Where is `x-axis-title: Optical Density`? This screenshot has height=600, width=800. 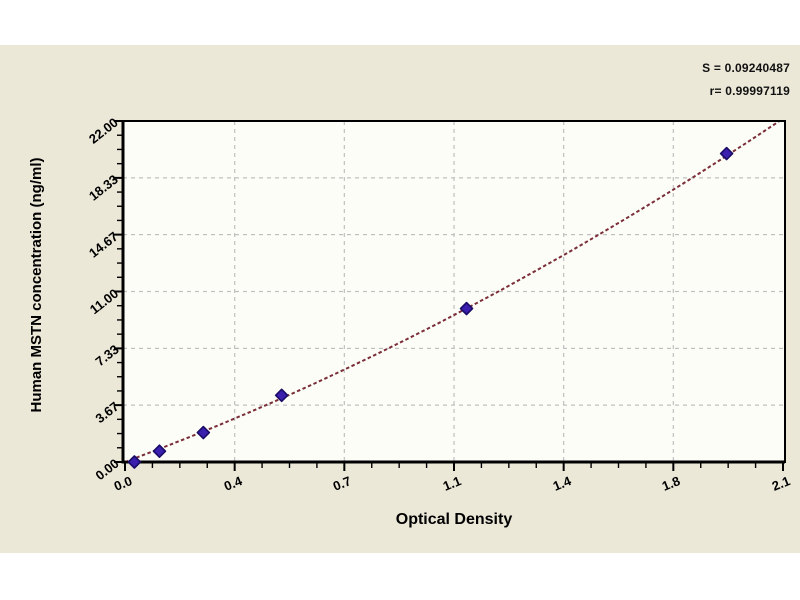
x-axis-title: Optical Density is located at coordinates (454, 519).